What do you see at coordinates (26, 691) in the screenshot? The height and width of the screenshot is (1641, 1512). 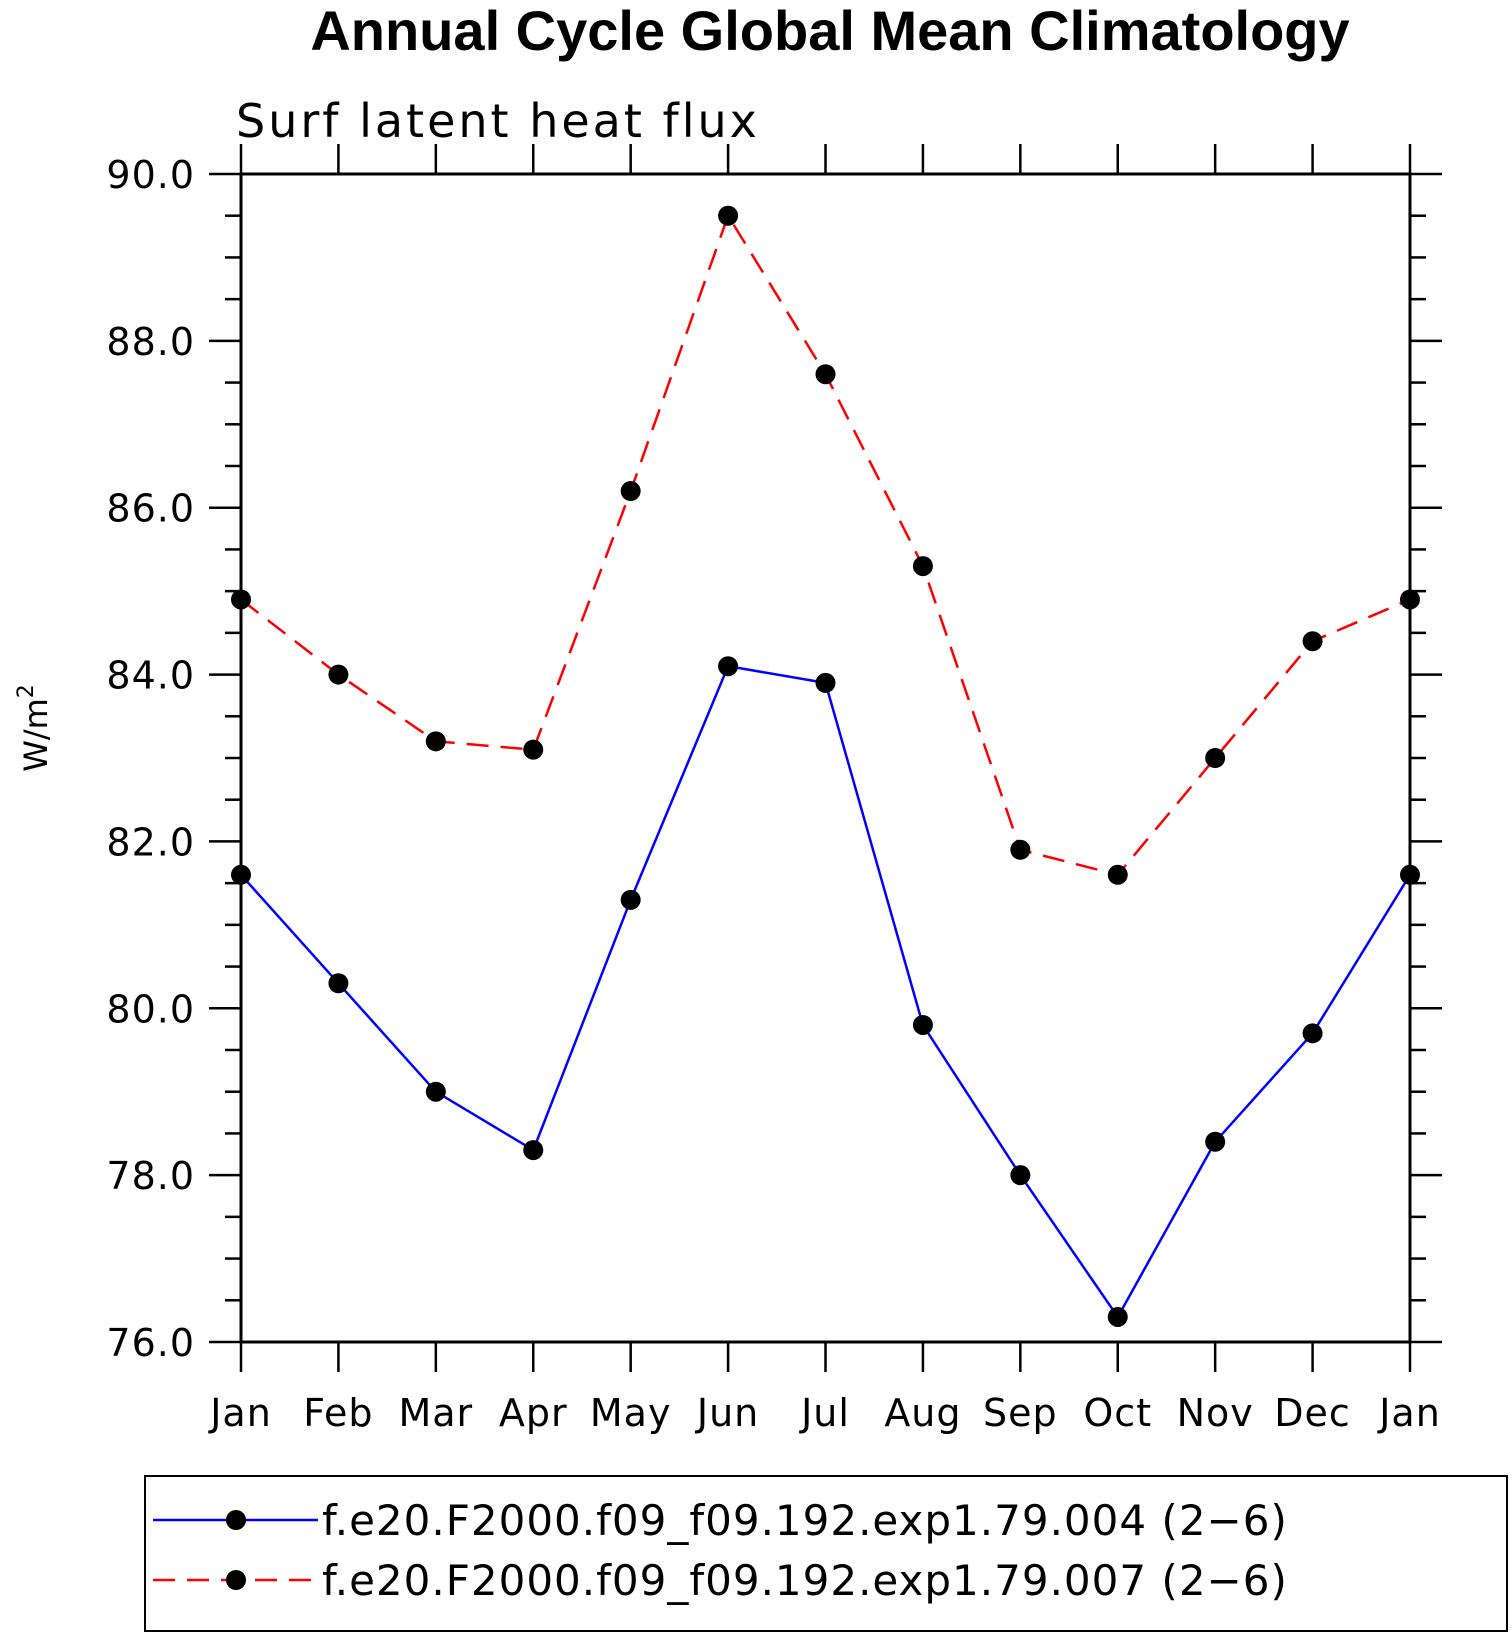 I see `y-axis-label-superscript: 2` at bounding box center [26, 691].